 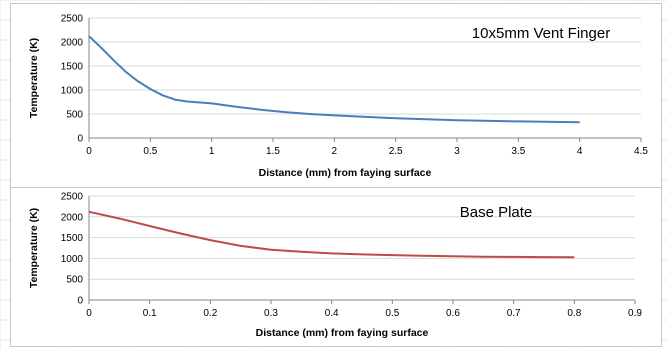 What do you see at coordinates (271, 313) in the screenshot?
I see `x-tick-label: 0.3` at bounding box center [271, 313].